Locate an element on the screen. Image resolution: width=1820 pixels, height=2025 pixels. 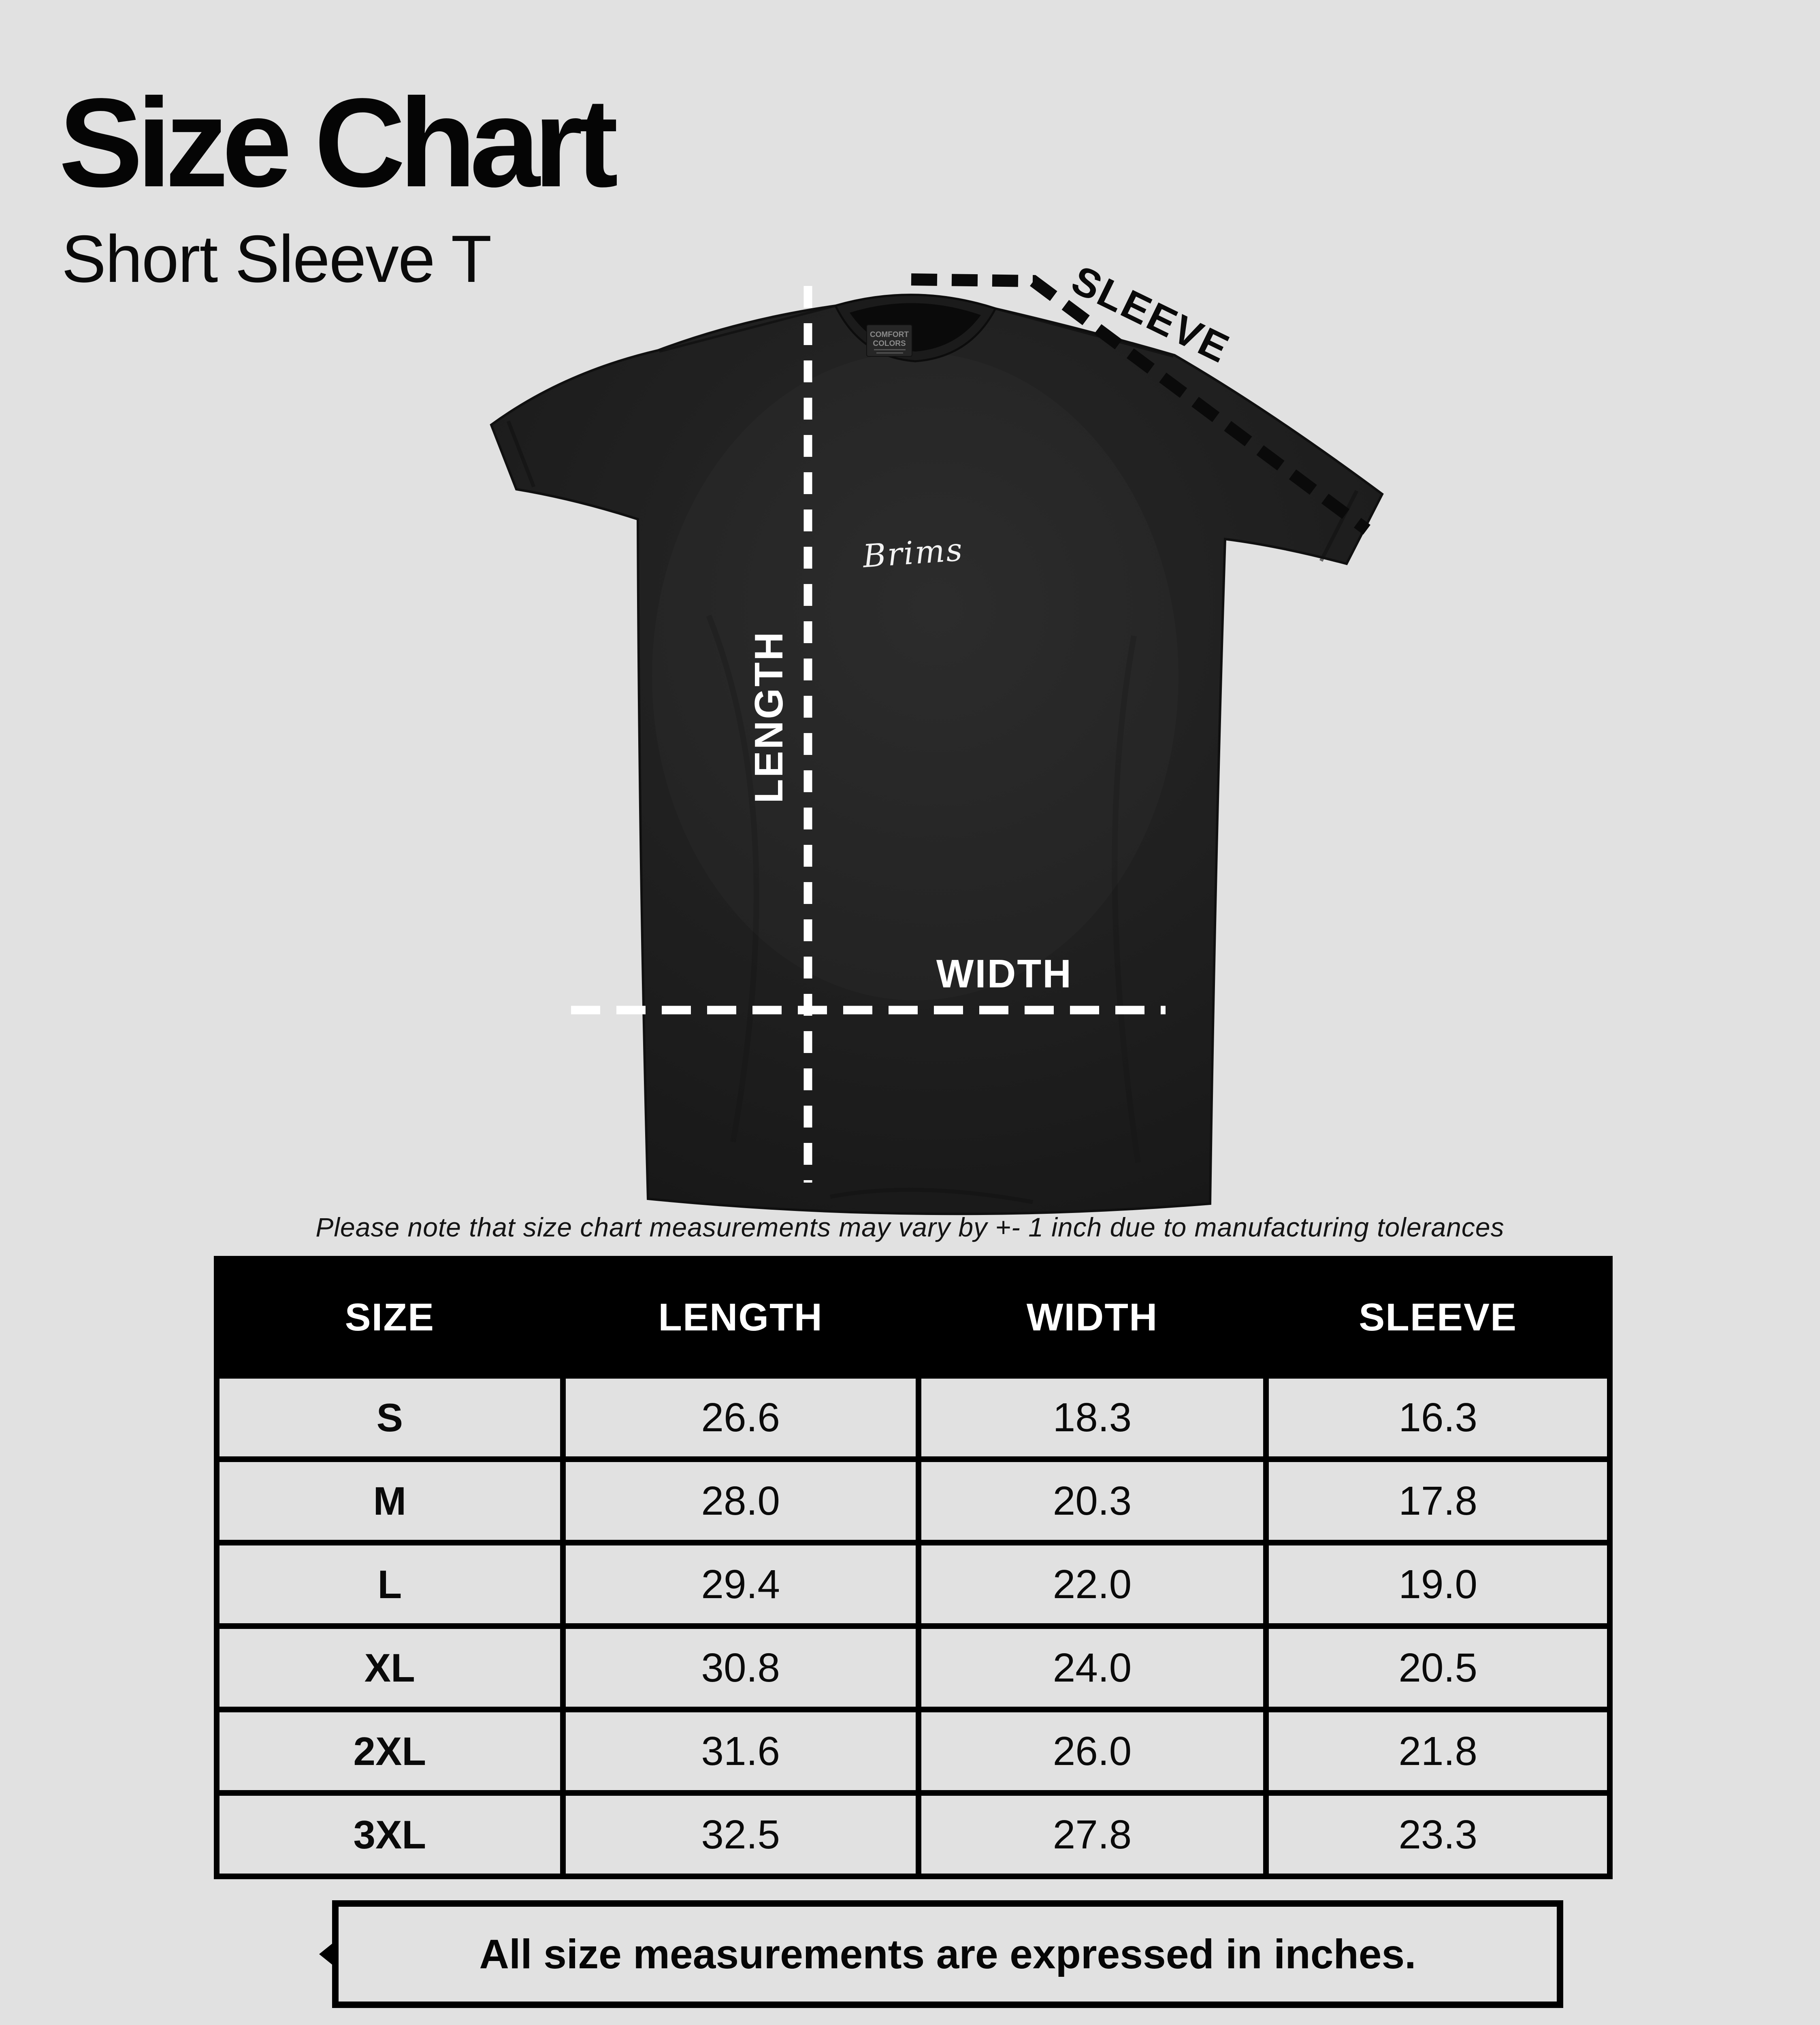
collar-tag: COMFORT COLORS is located at coordinates (889, 340).